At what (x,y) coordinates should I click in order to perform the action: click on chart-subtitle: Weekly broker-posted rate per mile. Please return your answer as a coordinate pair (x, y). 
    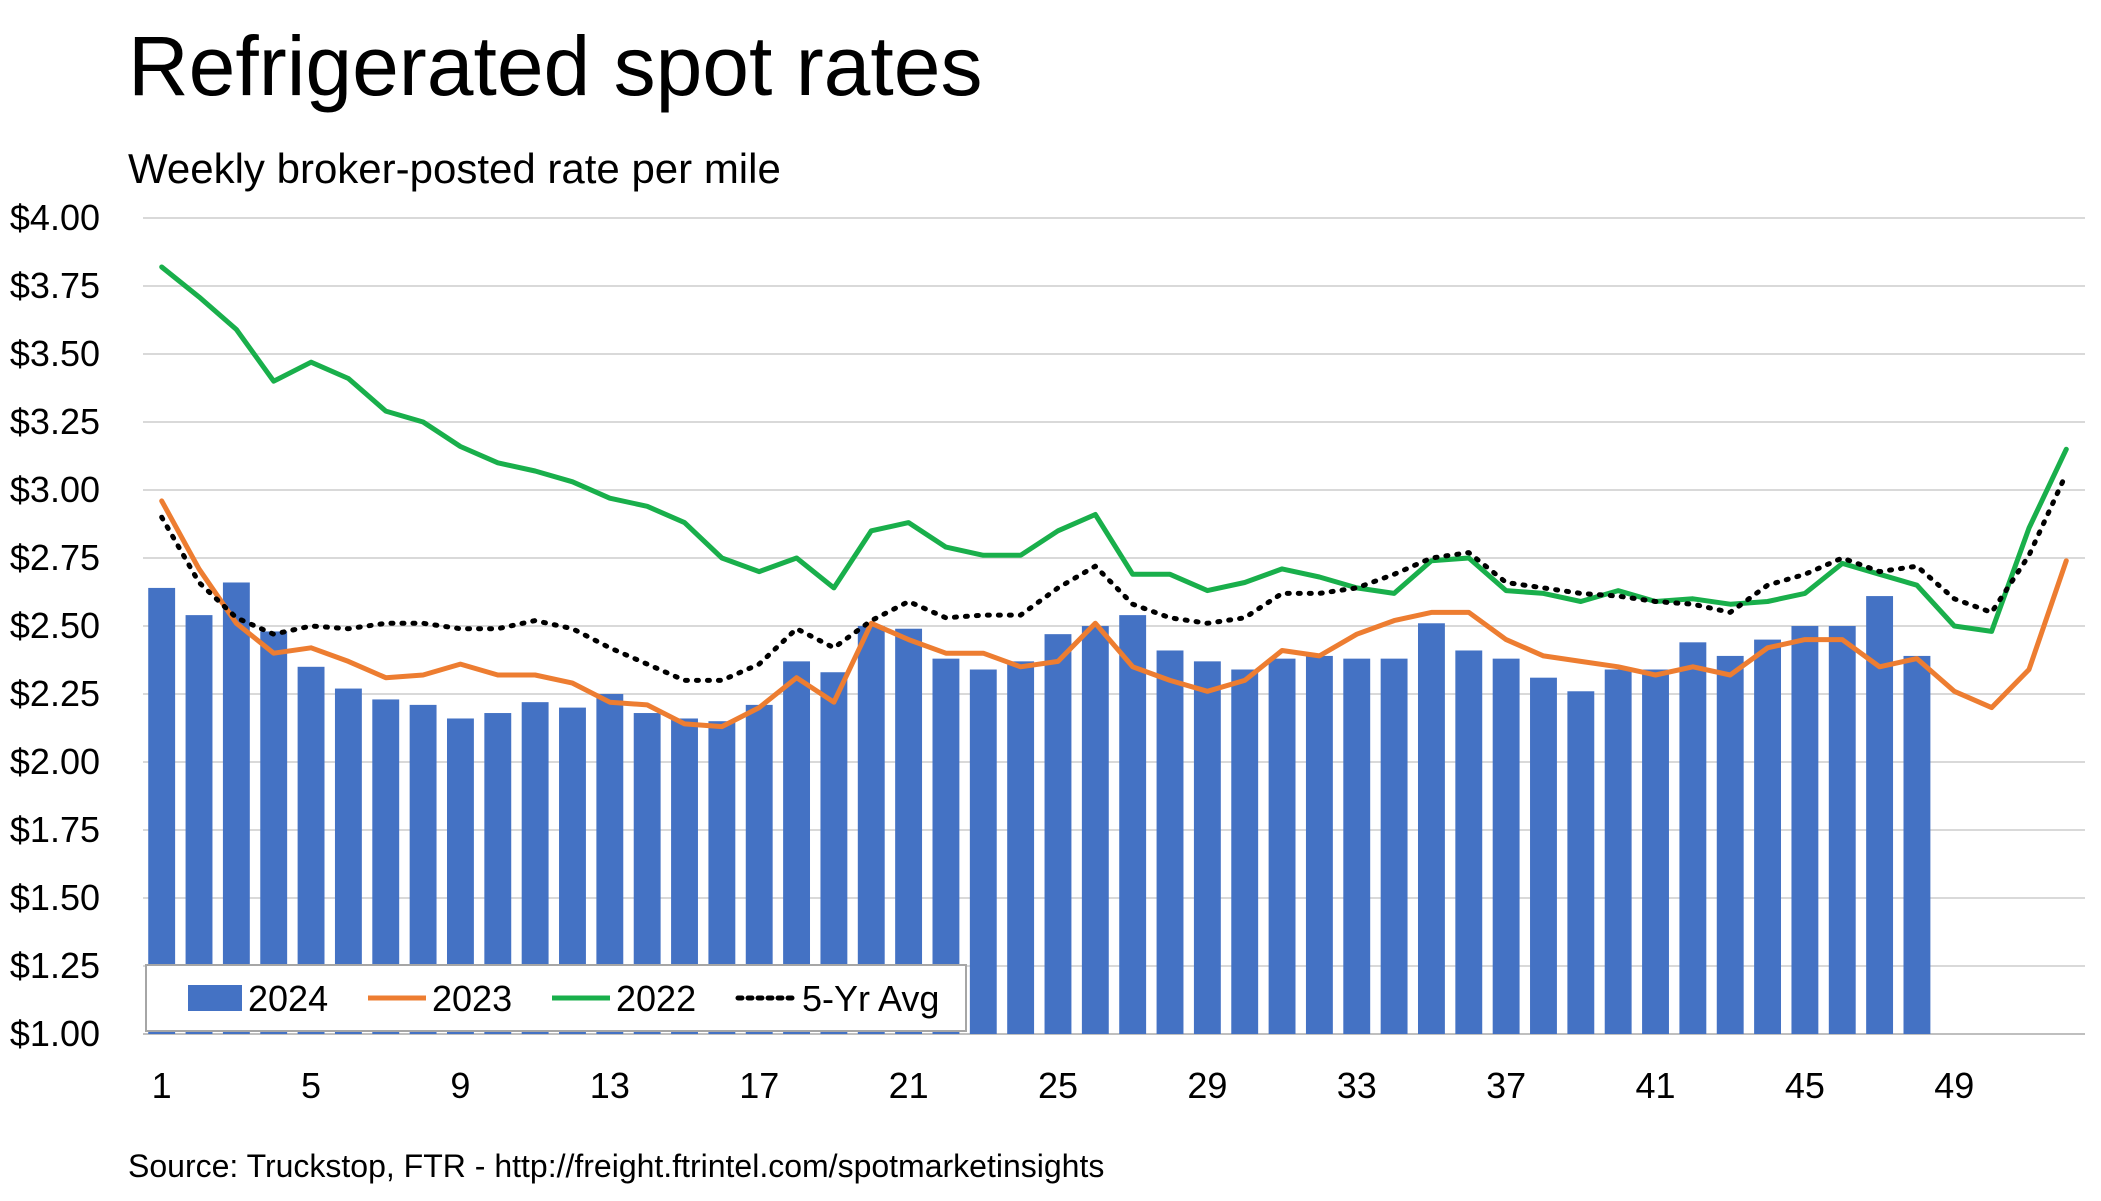
    Looking at the image, I should click on (454, 168).